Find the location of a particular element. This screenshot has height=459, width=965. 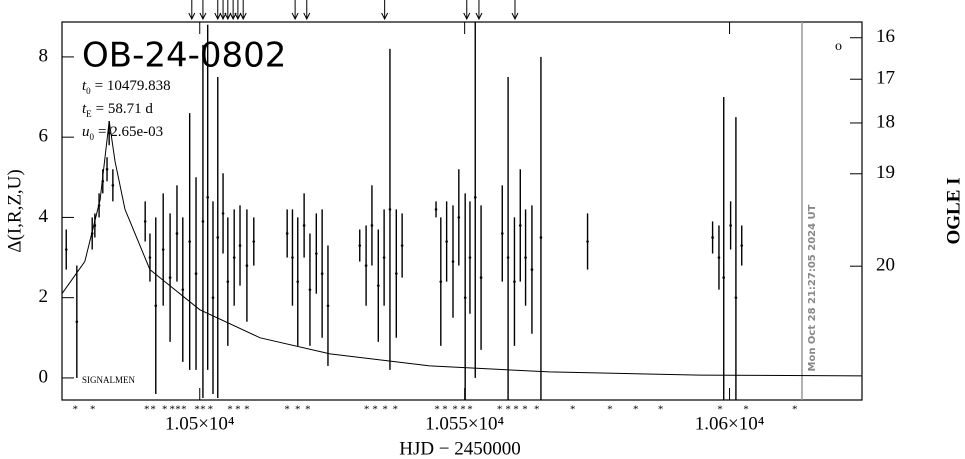

legend-marker: o is located at coordinates (838, 46).